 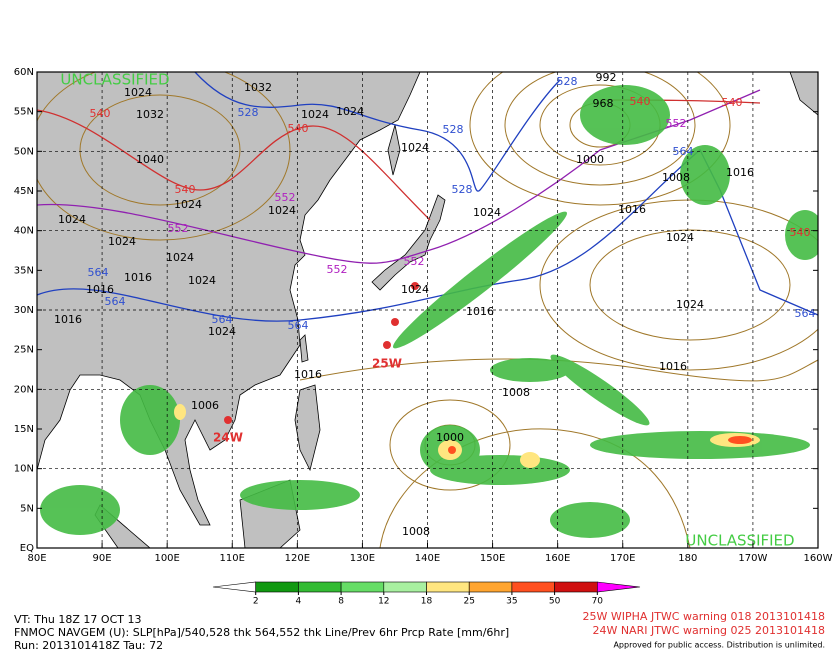 What do you see at coordinates (426, 594) in the screenshot?
I see `colorbar: 2 4 8 12 18 25 35 50 70` at bounding box center [426, 594].